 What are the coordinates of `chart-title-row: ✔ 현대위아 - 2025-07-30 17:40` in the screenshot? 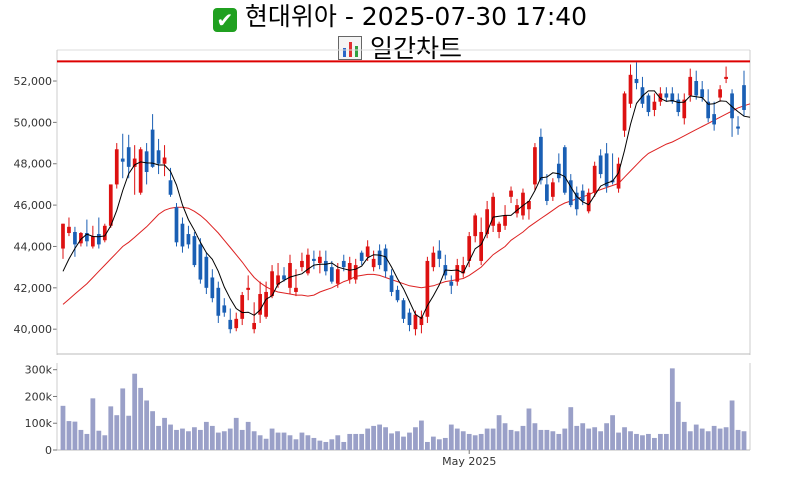 It's located at (400, 17).